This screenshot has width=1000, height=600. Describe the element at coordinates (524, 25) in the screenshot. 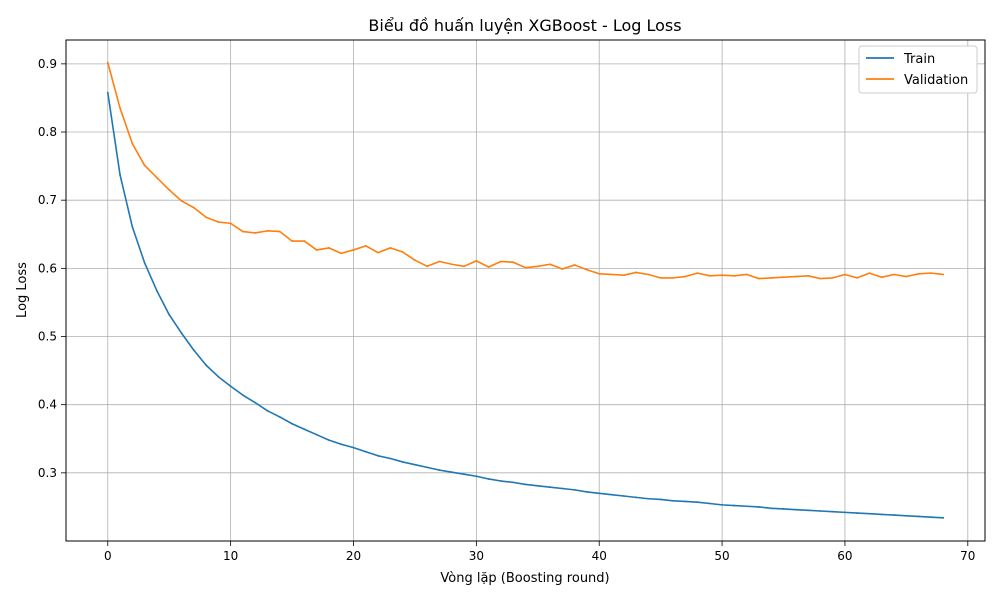

I see `chart-title: Biểu đồ huấn luyện XGBoost - Log Loss` at that location.